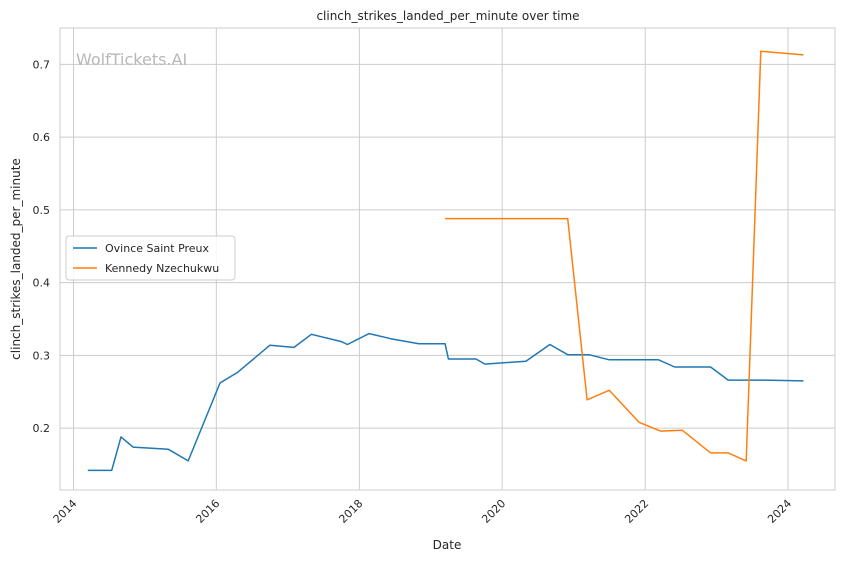 This screenshot has width=844, height=565. I want to click on watermark: WolfTickets.AI, so click(131, 59).